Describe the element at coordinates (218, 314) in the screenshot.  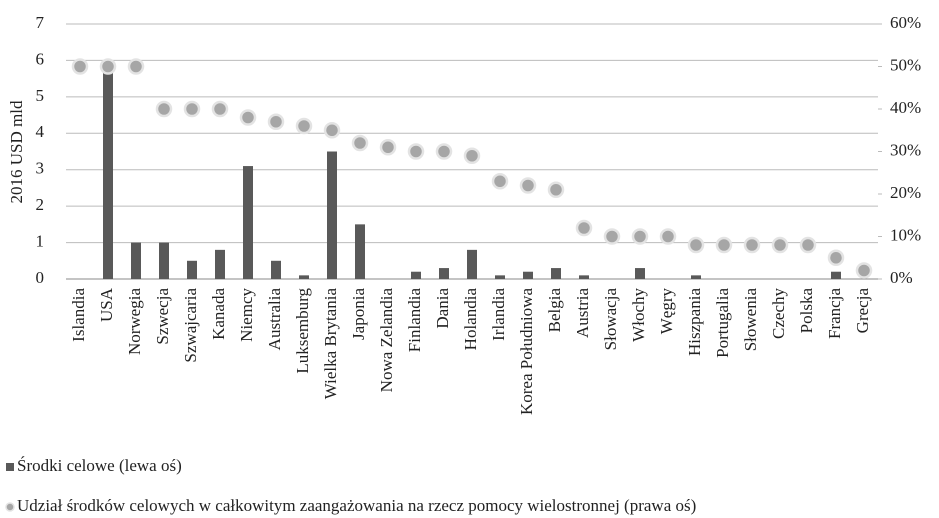
I see `x-tick-label: Kanada` at that location.